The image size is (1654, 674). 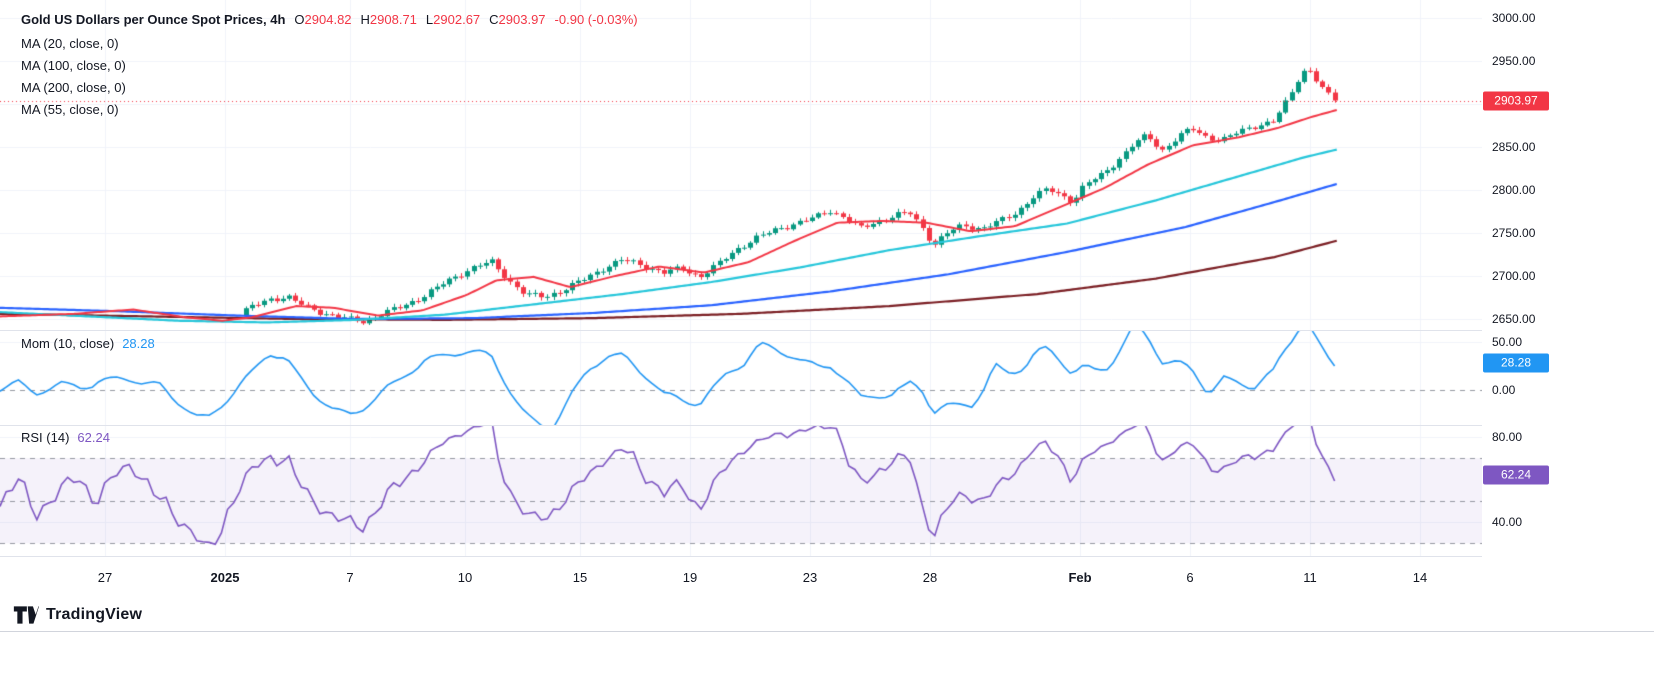 What do you see at coordinates (690, 577) in the screenshot?
I see `time-axis-label: 19` at bounding box center [690, 577].